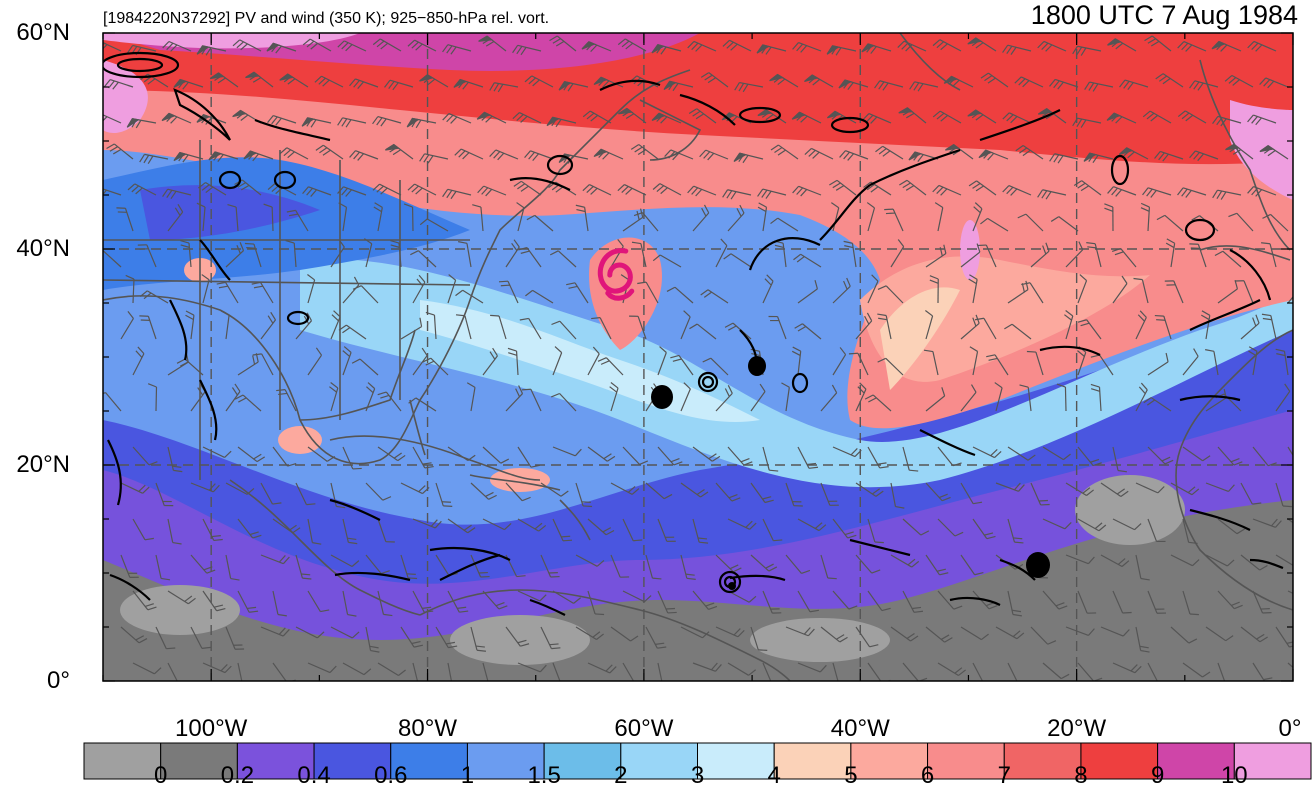 Image resolution: width=1312 pixels, height=810 pixels. Describe the element at coordinates (391, 775) in the screenshot. I see `colorbar-level-label: 0.6` at that location.